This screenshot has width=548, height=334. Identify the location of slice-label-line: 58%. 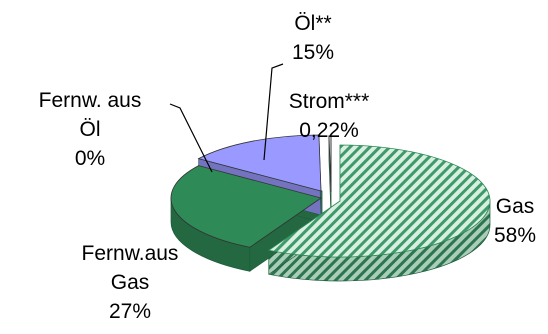
(515, 235).